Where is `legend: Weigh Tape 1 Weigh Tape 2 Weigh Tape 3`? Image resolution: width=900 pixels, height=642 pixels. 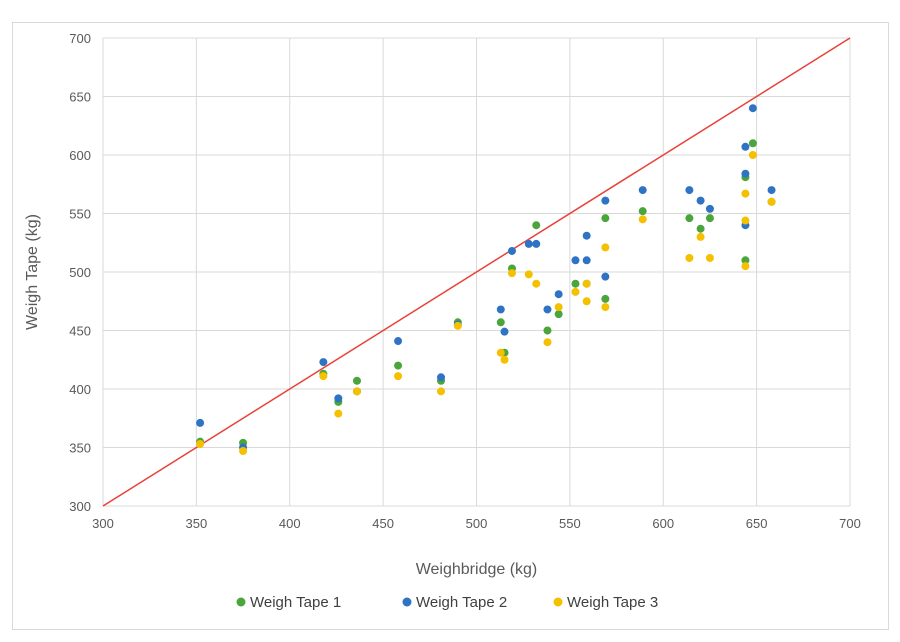 legend: Weigh Tape 1 Weigh Tape 2 Weigh Tape 3 is located at coordinates (447, 602).